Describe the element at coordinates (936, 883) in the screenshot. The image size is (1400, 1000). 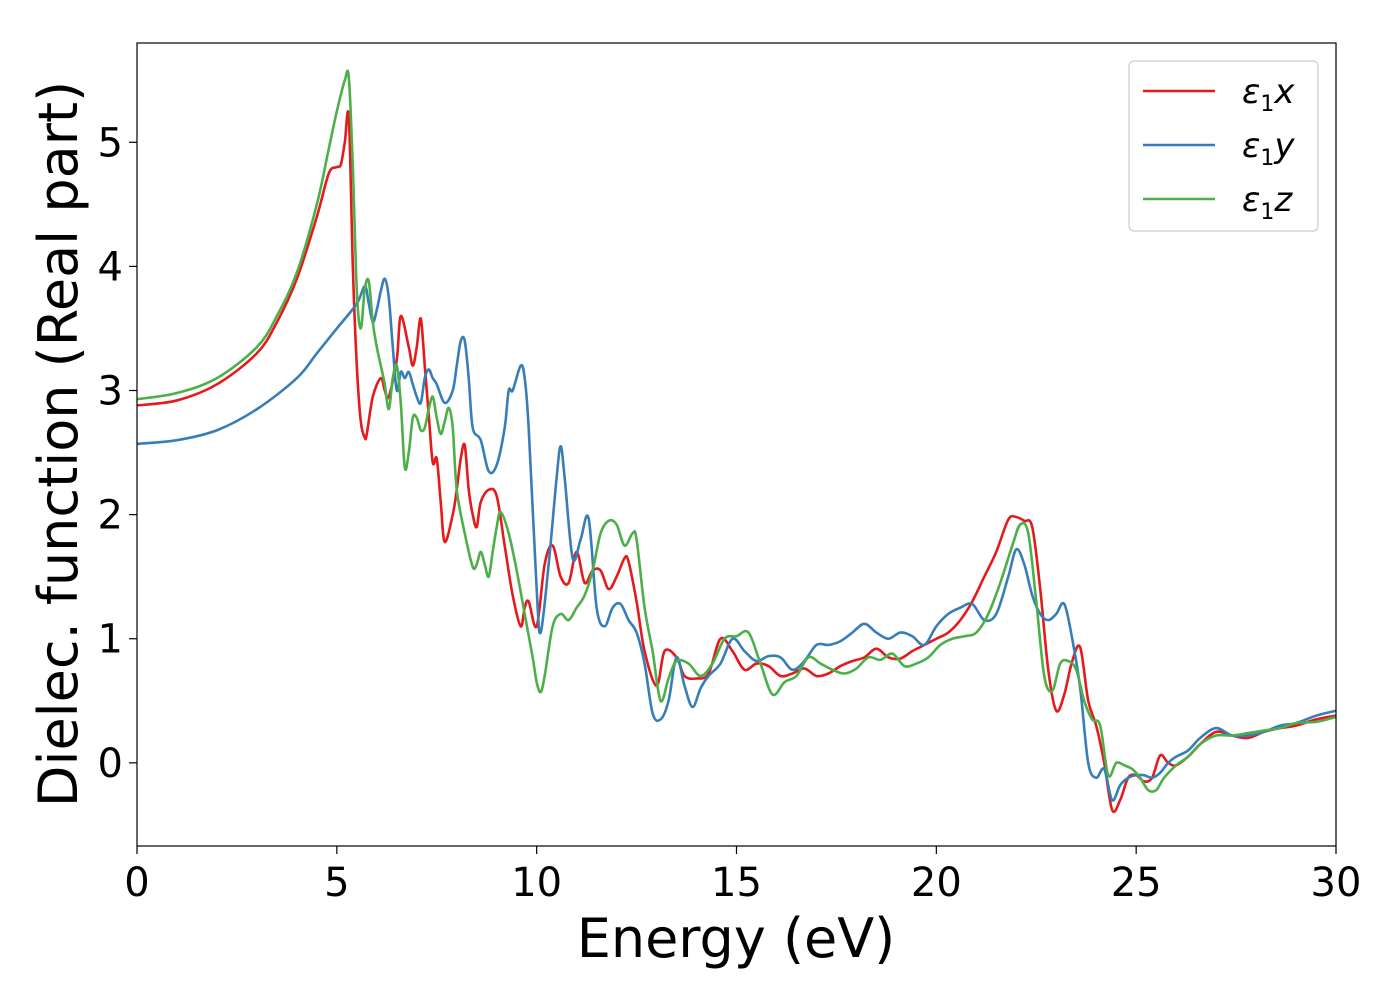
I see `x-tick-label: 20` at that location.